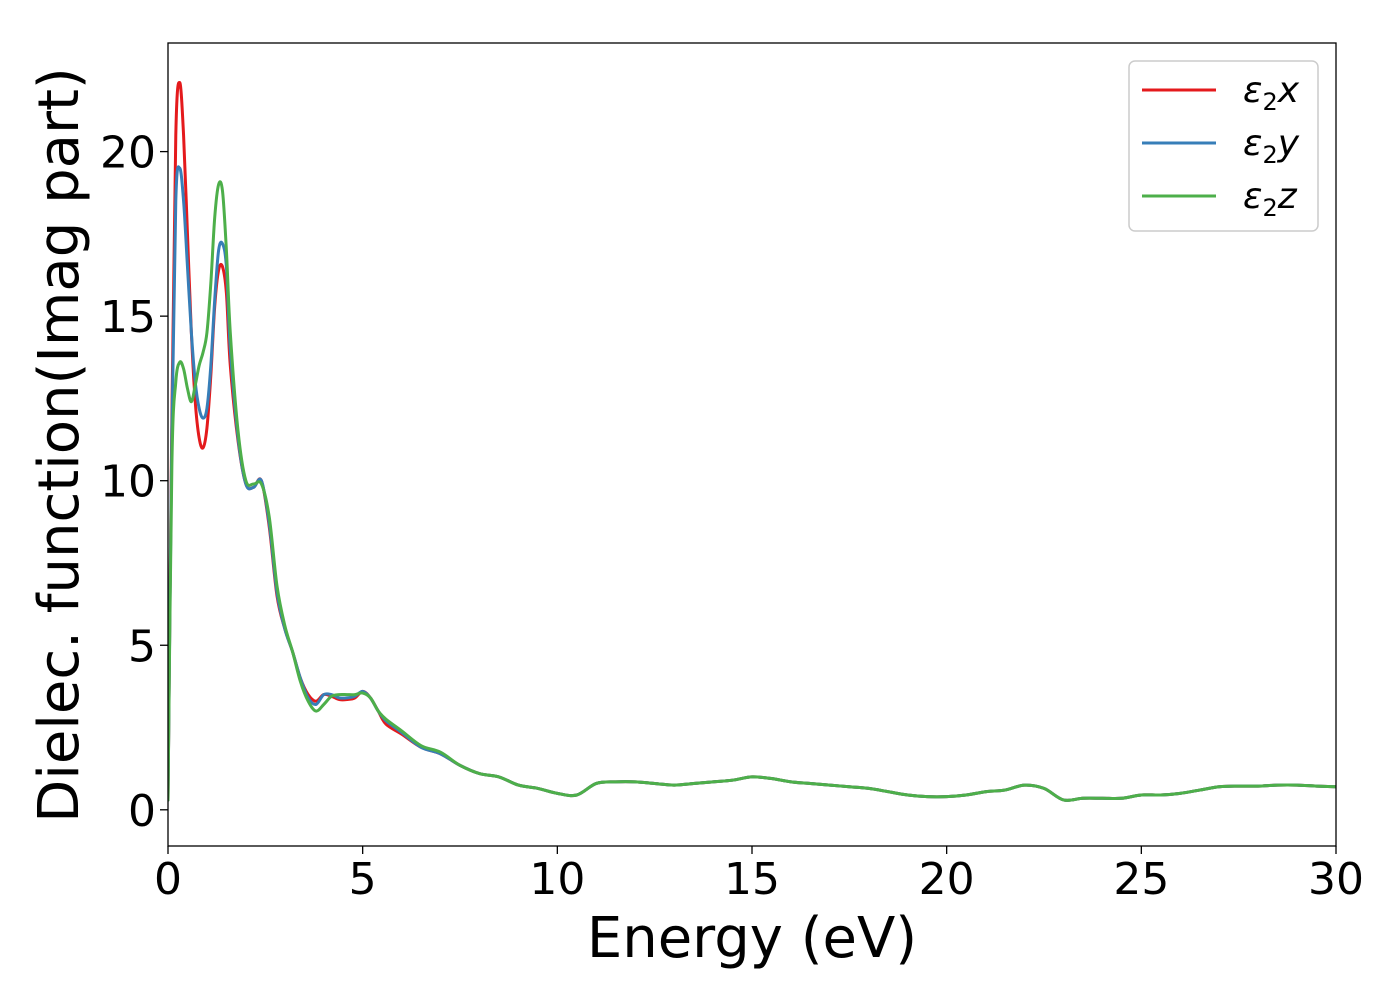  I want to click on x-tick-label: 15, so click(752, 879).